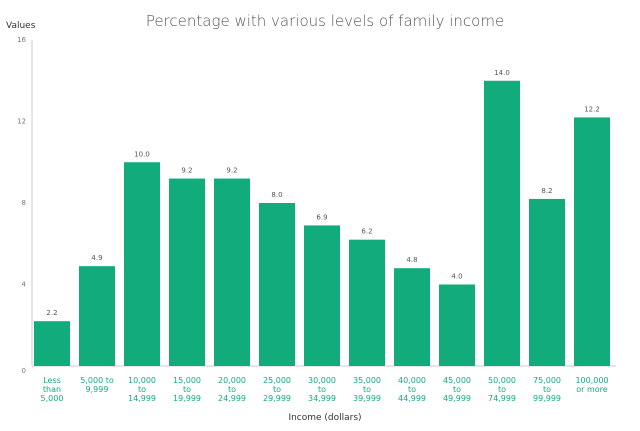 The image size is (640, 431). I want to click on data-label: 4.9, so click(96, 258).